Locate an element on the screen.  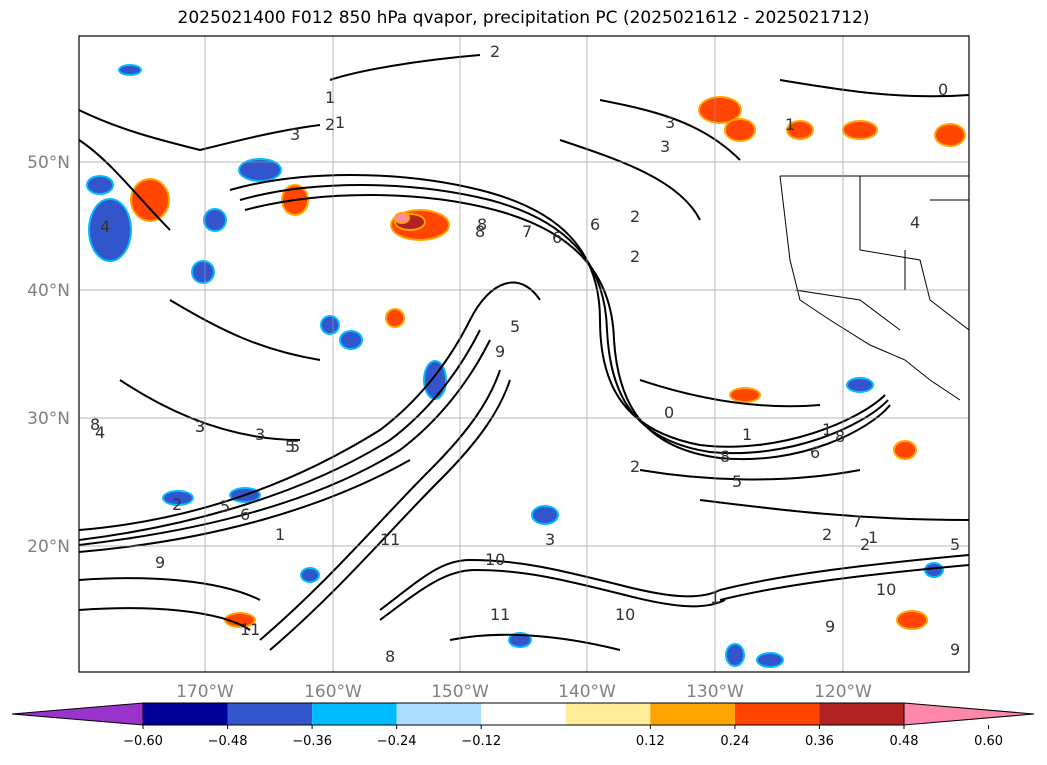
lat-label-20n: 20°N is located at coordinates (48, 547).